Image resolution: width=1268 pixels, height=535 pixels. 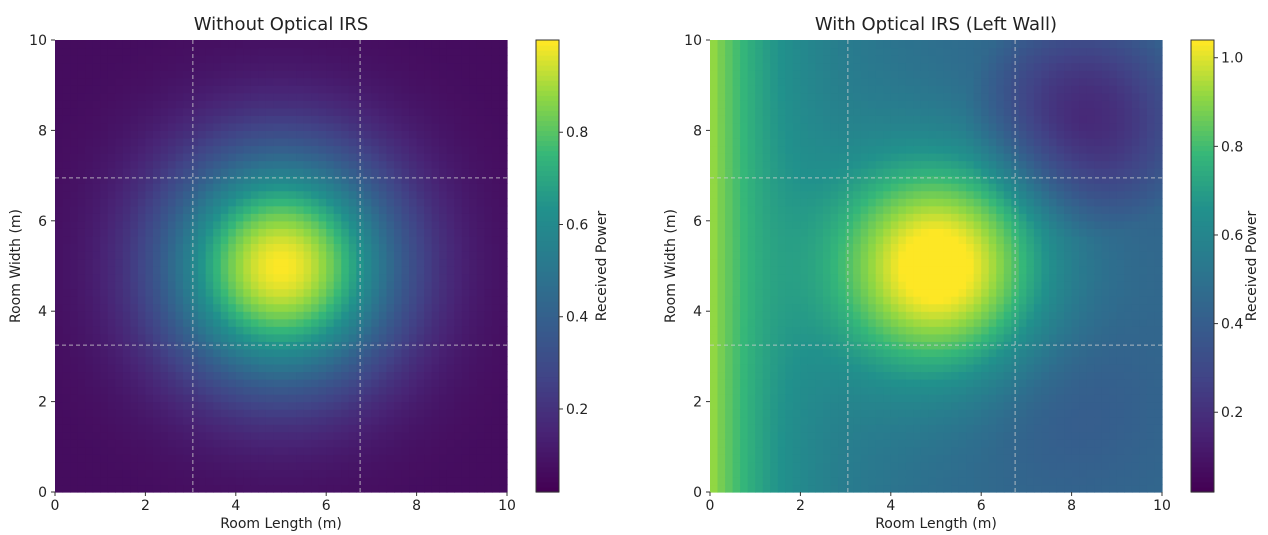 I want to click on x-tick-label: 8, so click(x=416, y=506).